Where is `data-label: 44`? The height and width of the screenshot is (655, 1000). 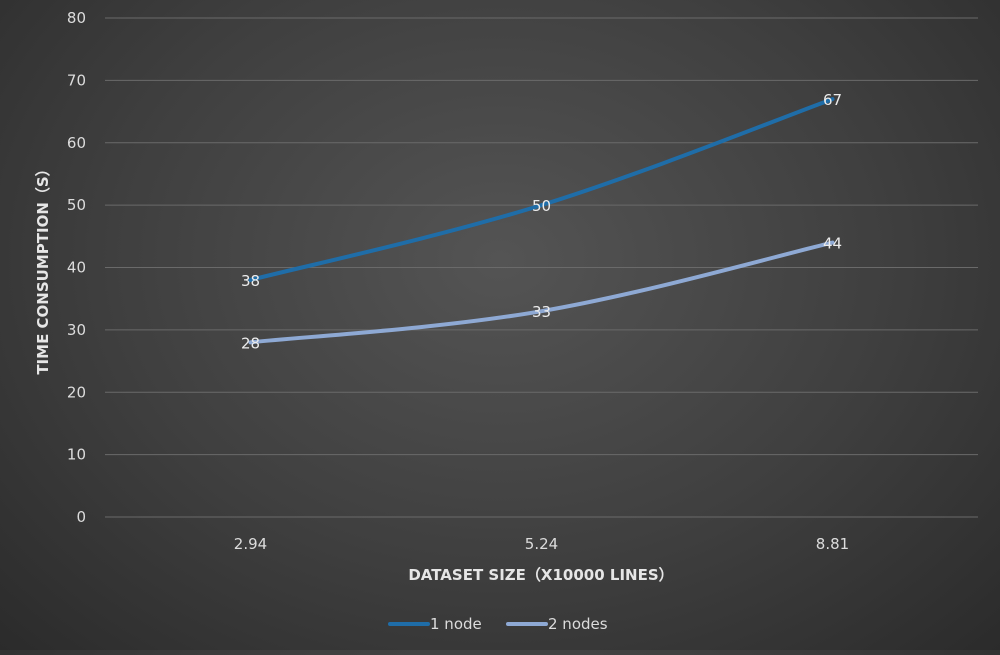
data-label: 44 is located at coordinates (832, 244).